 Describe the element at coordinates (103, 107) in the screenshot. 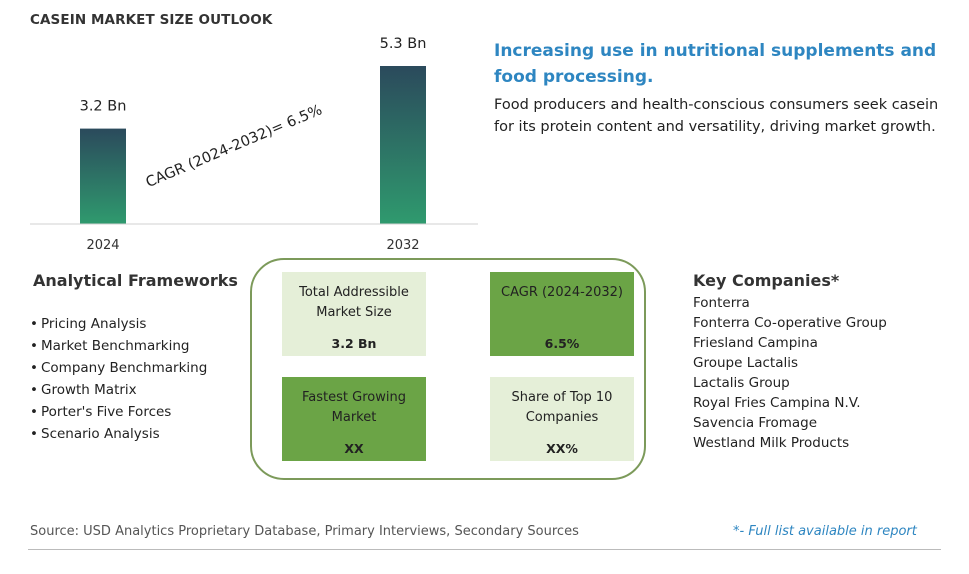

I see `data-label-2024: 3.2 Bn` at that location.